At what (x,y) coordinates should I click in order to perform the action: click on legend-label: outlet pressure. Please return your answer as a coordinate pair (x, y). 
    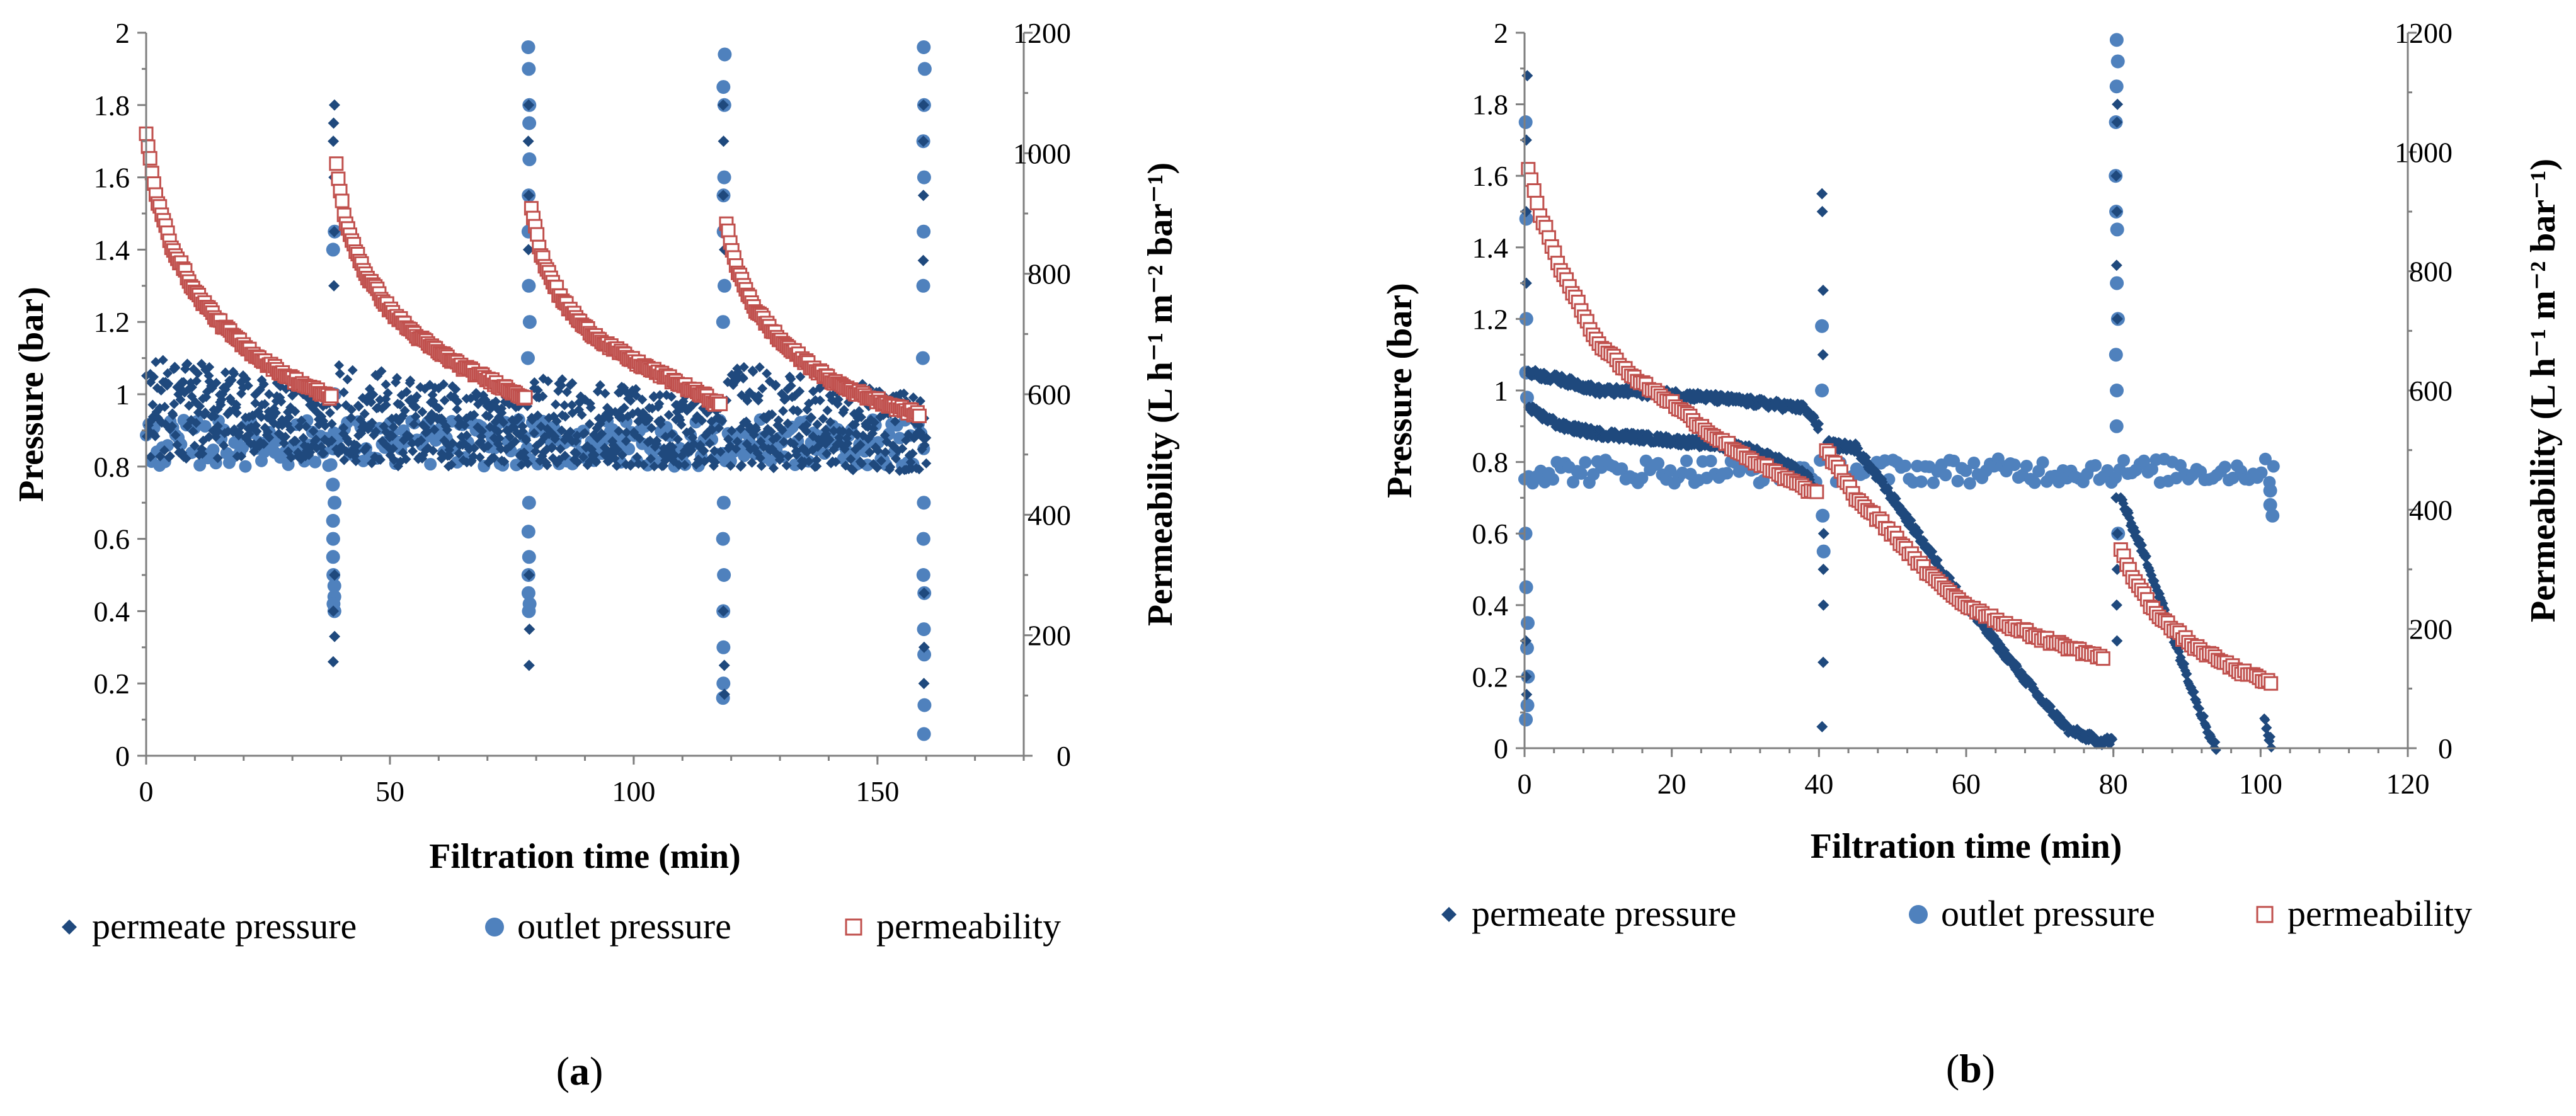
    Looking at the image, I should click on (2048, 913).